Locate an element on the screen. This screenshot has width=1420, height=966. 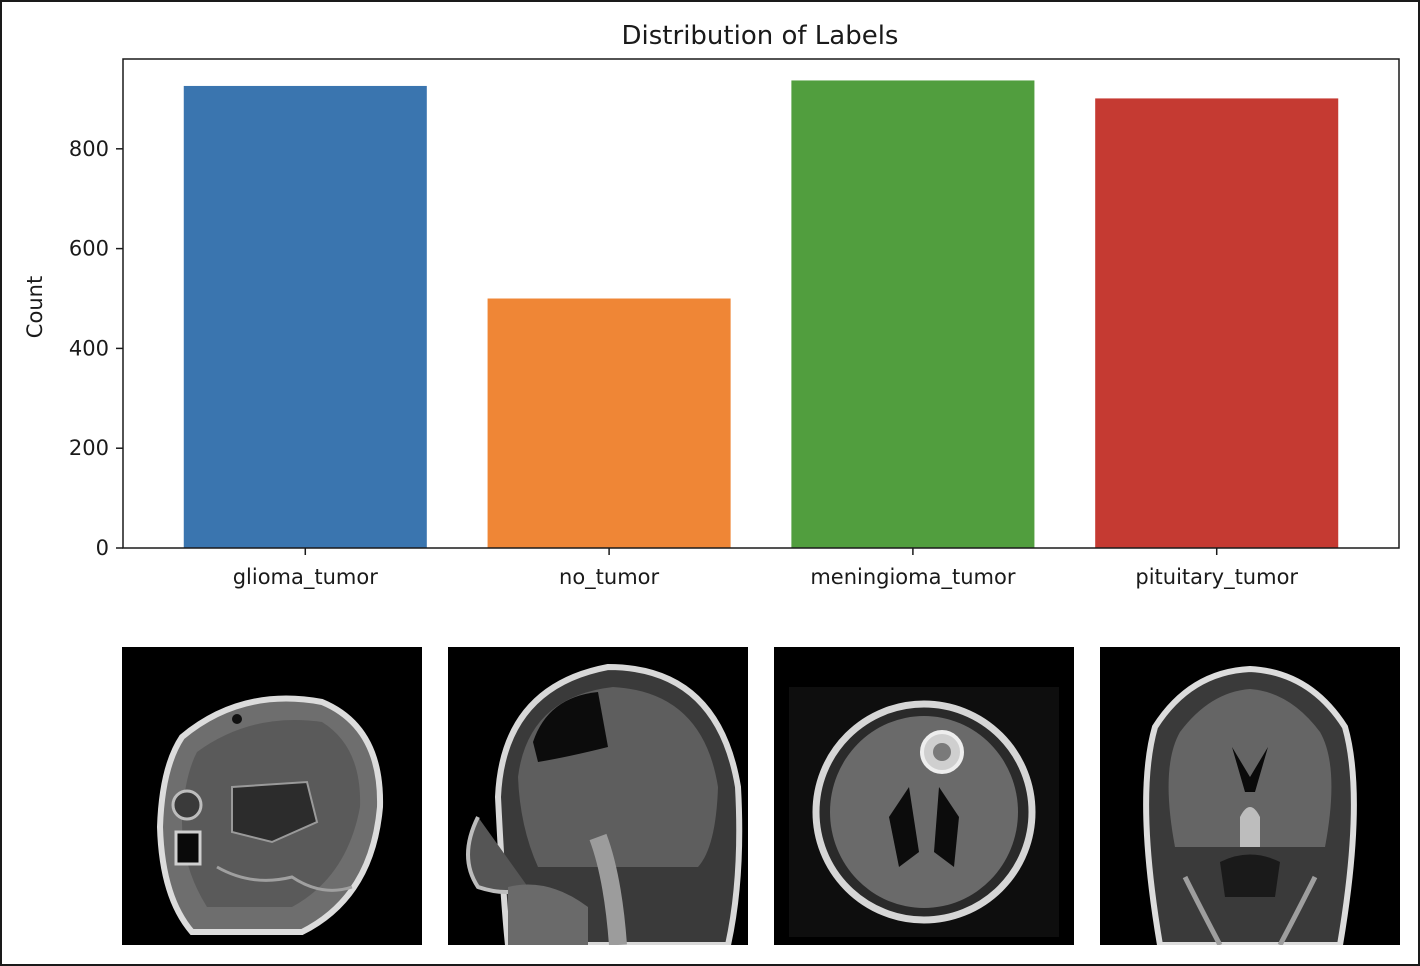
y-axis: 0 200 400 600 800 is located at coordinates (96, 348).